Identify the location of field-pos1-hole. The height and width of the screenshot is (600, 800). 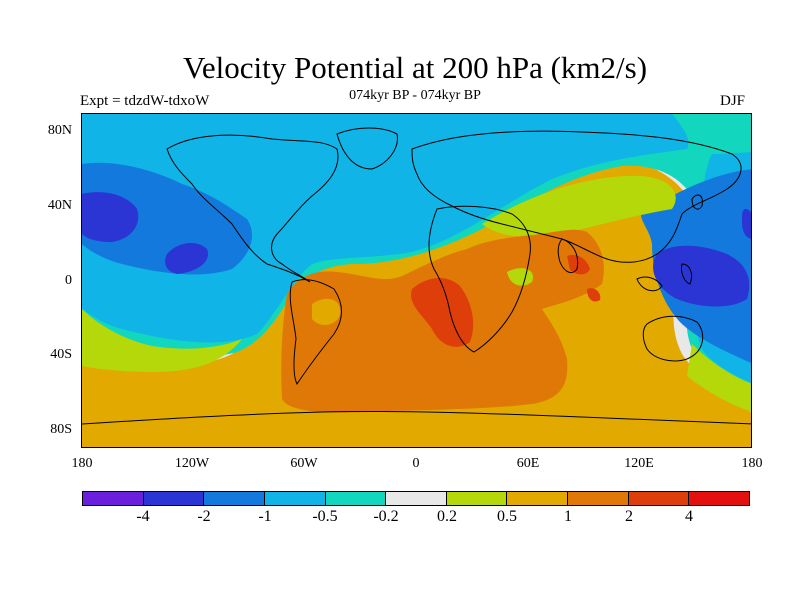
(326, 312).